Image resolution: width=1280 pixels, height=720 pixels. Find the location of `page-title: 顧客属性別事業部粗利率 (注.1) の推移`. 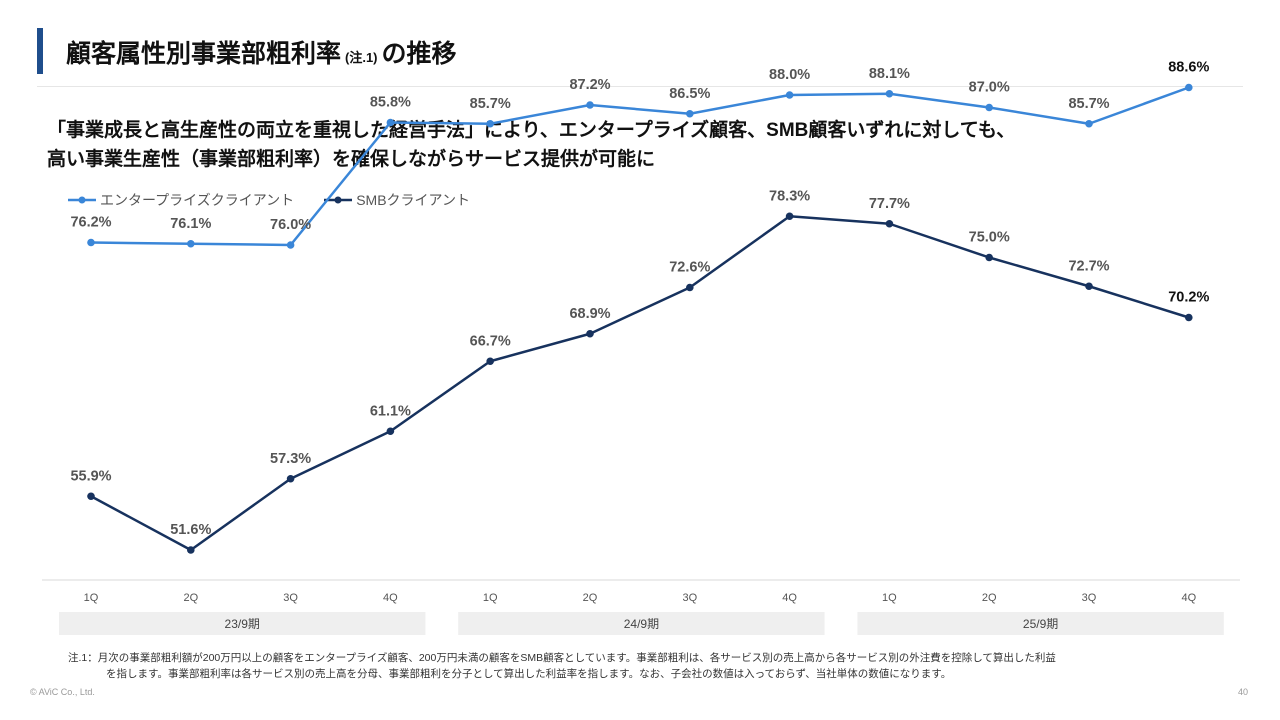

page-title: 顧客属性別事業部粗利率 (注.1) の推移 is located at coordinates (261, 52).